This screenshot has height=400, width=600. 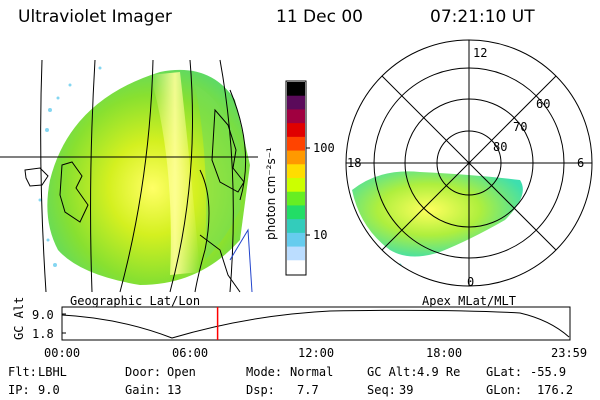 What do you see at coordinates (143, 390) in the screenshot?
I see `gain-label: Gain:` at bounding box center [143, 390].